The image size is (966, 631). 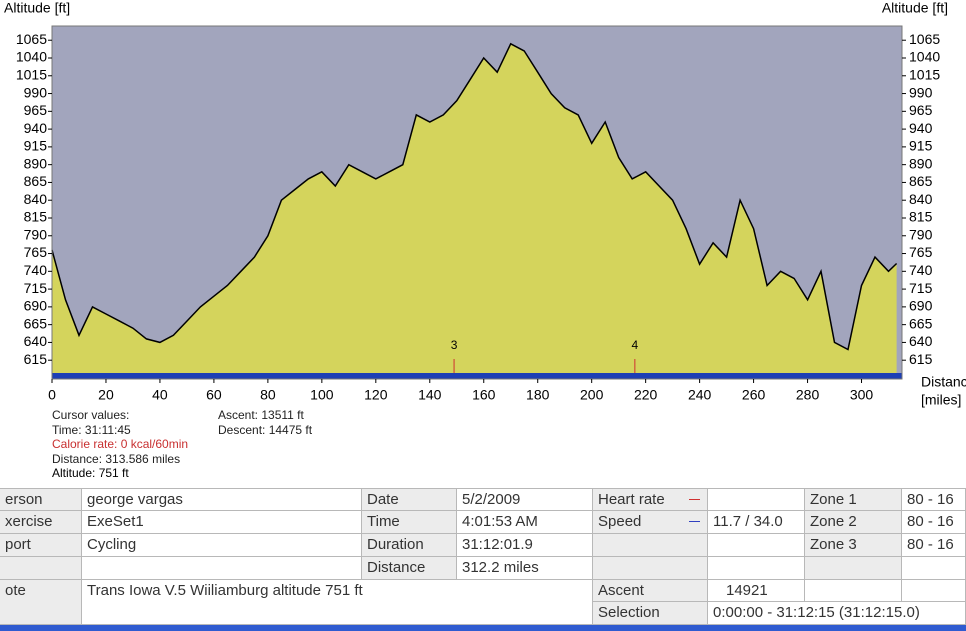 I want to click on y2-tick-label: 790, so click(x=921, y=234).